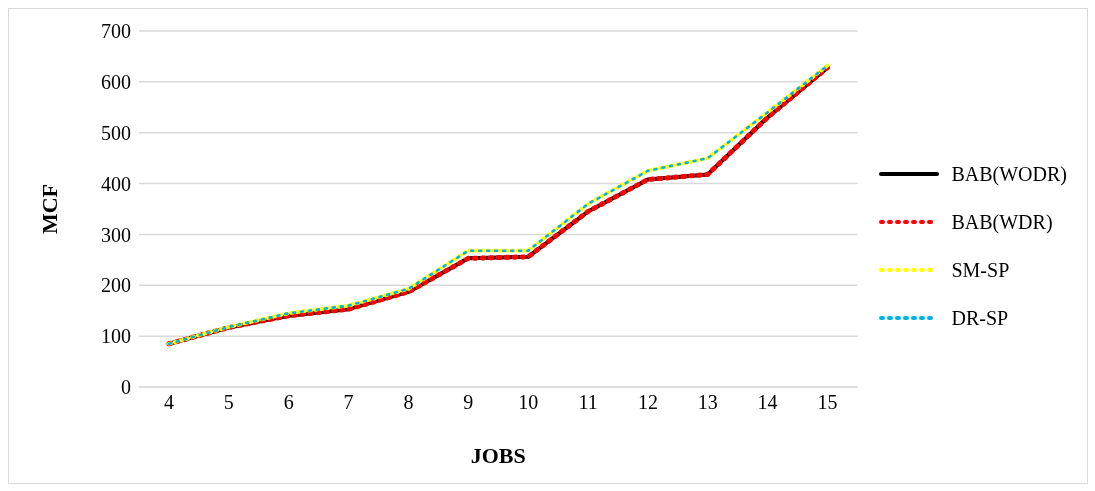  Describe the element at coordinates (1002, 222) in the screenshot. I see `legend-label: BAB(WDR)` at that location.